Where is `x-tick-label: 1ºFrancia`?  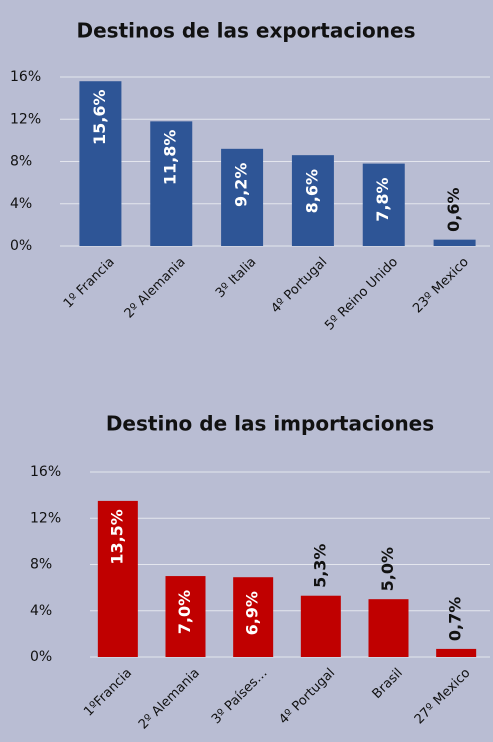 x-tick-label: 1ºFrancia is located at coordinates (108, 693).